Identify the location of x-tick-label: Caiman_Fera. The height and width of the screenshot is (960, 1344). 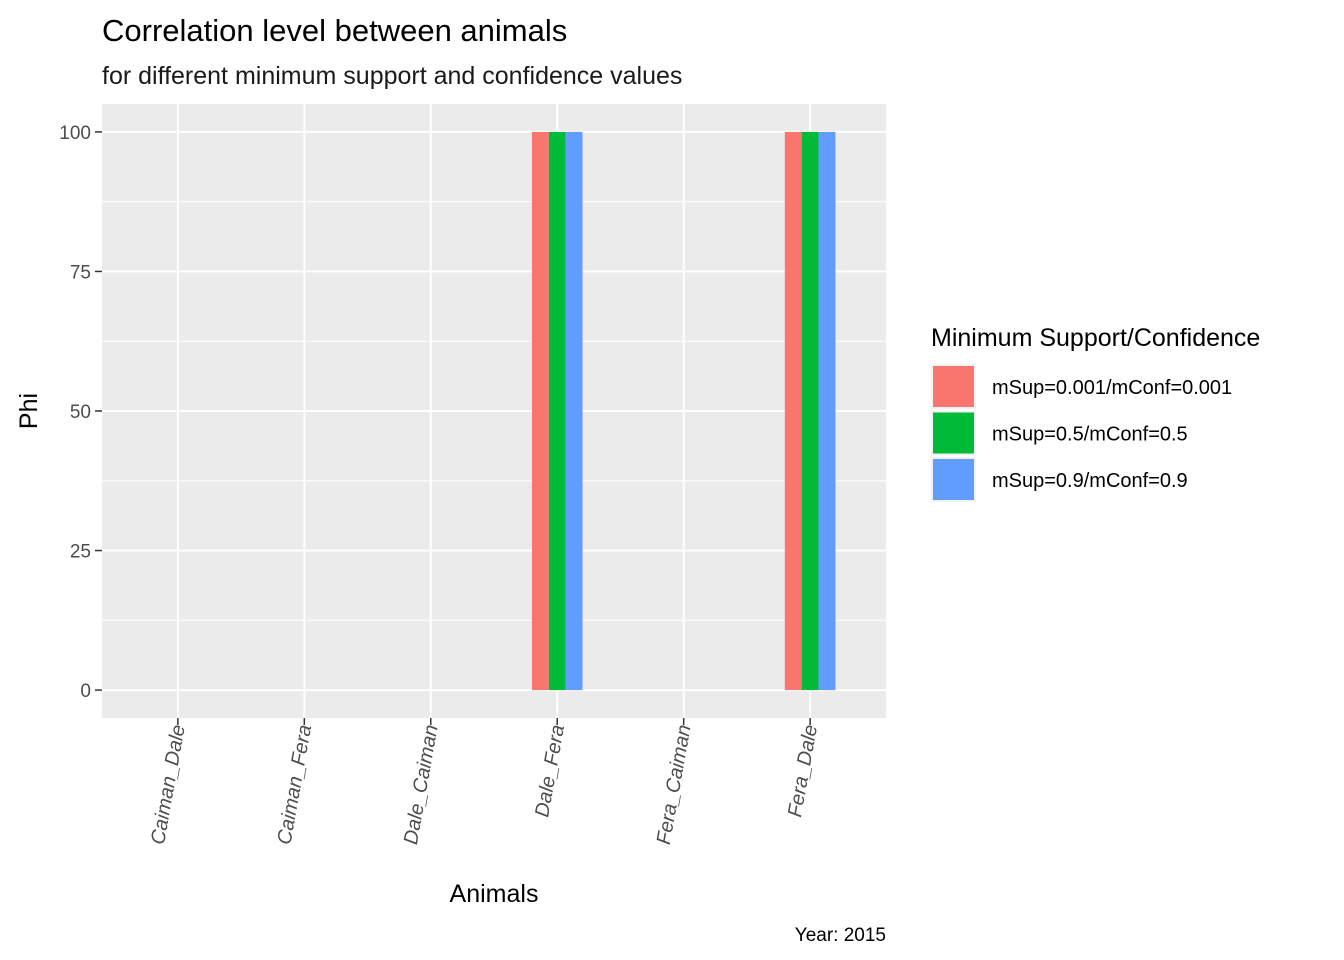
(295, 784).